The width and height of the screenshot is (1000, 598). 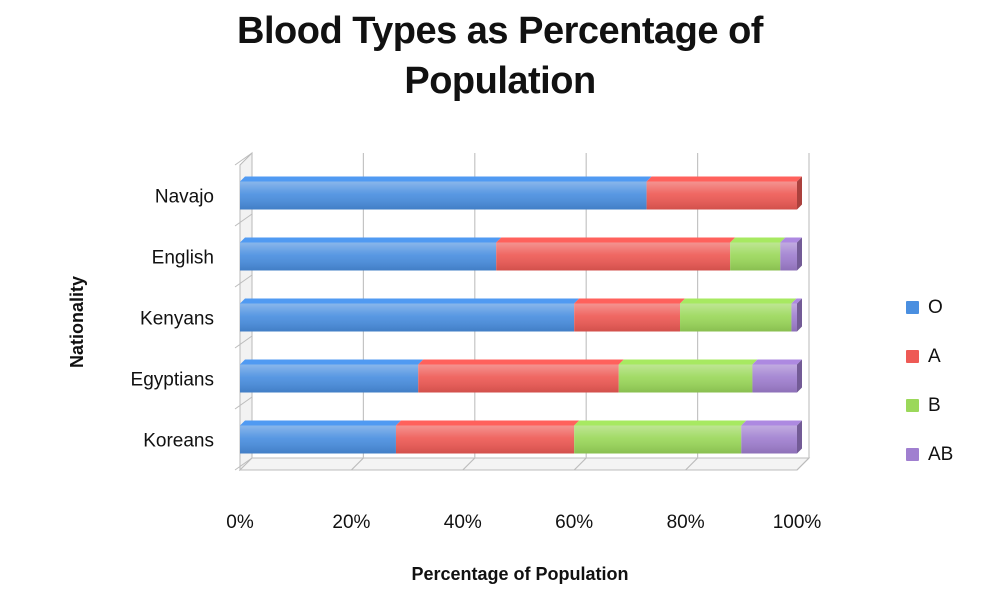 What do you see at coordinates (410, 315) in the screenshot?
I see `bar-kenyans-o` at bounding box center [410, 315].